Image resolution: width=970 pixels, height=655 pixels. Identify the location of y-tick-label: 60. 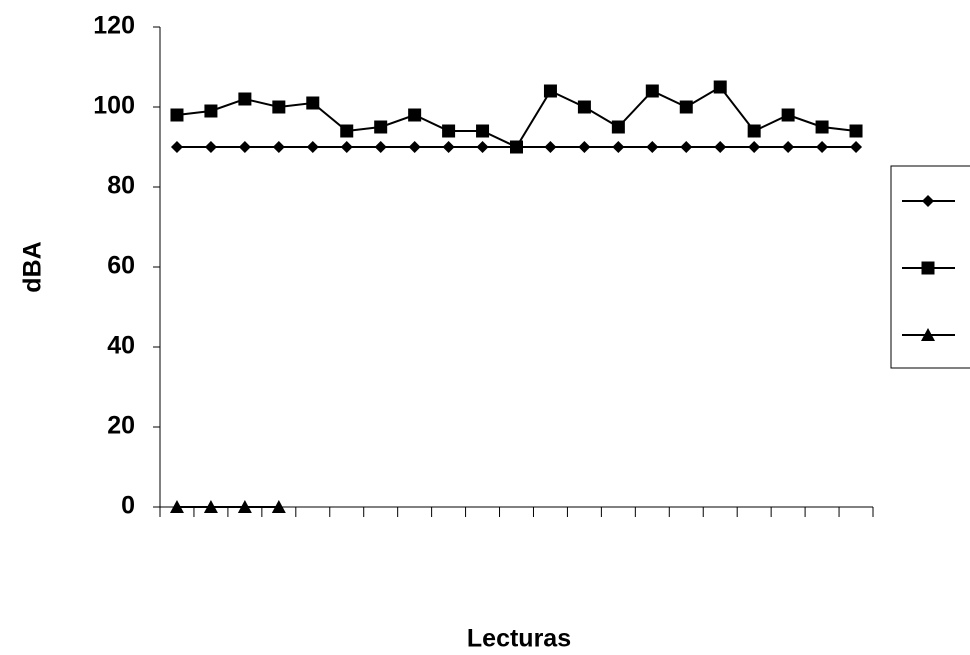
(121, 266).